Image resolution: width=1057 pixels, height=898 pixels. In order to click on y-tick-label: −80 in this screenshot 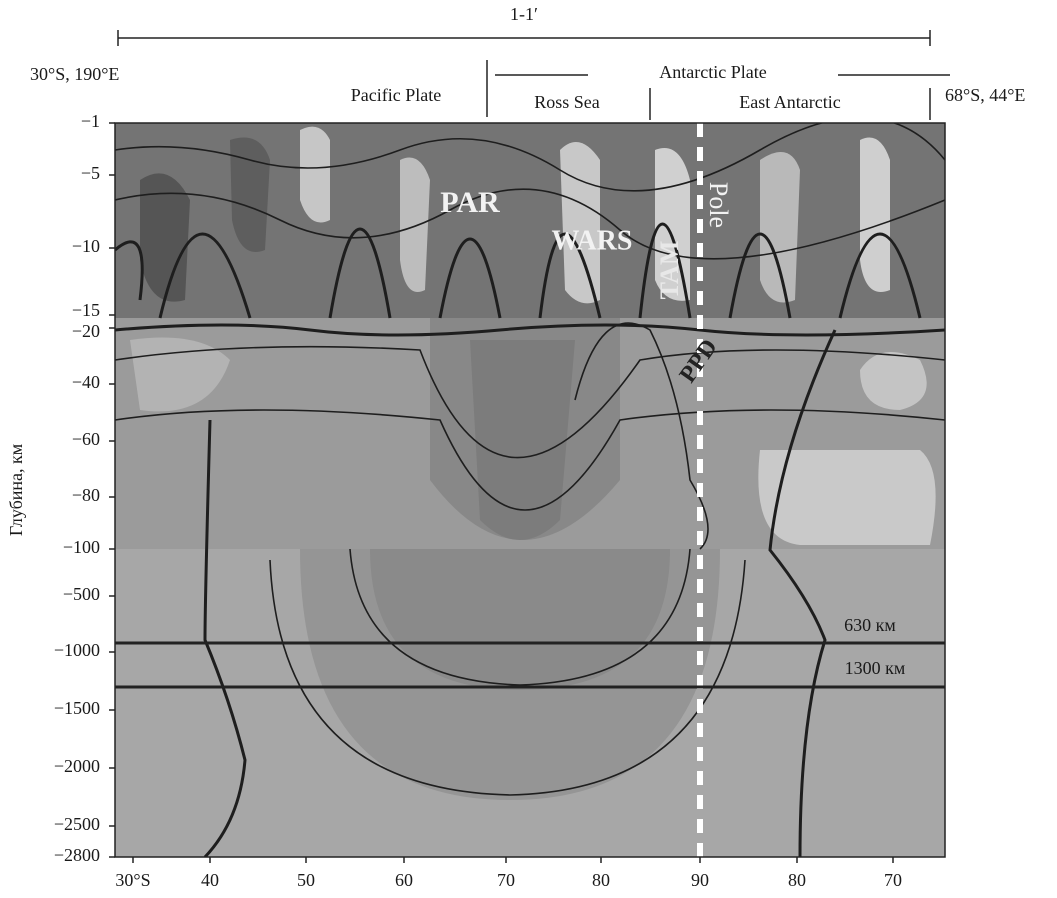, I will do `click(86, 495)`.